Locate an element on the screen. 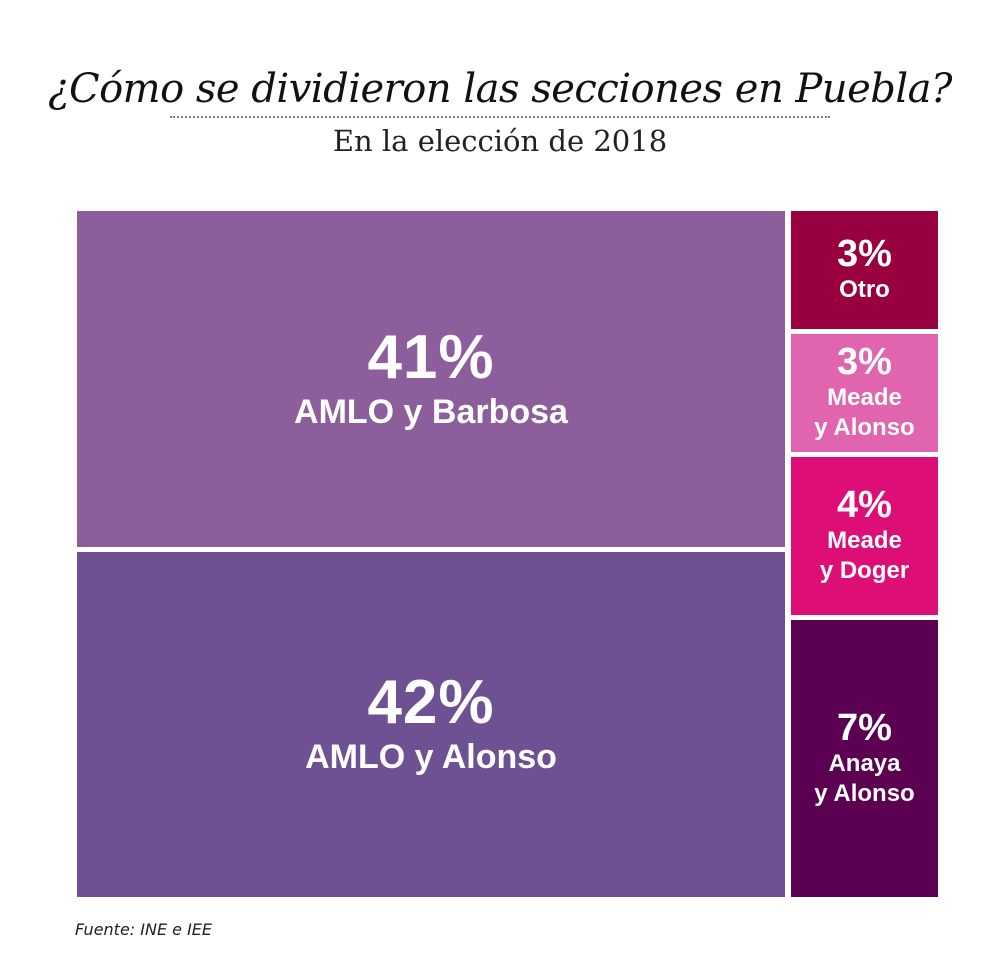 Image resolution: width=1000 pixels, height=964 pixels. treemap-cell: 3% Meade y Alonso is located at coordinates (864, 393).